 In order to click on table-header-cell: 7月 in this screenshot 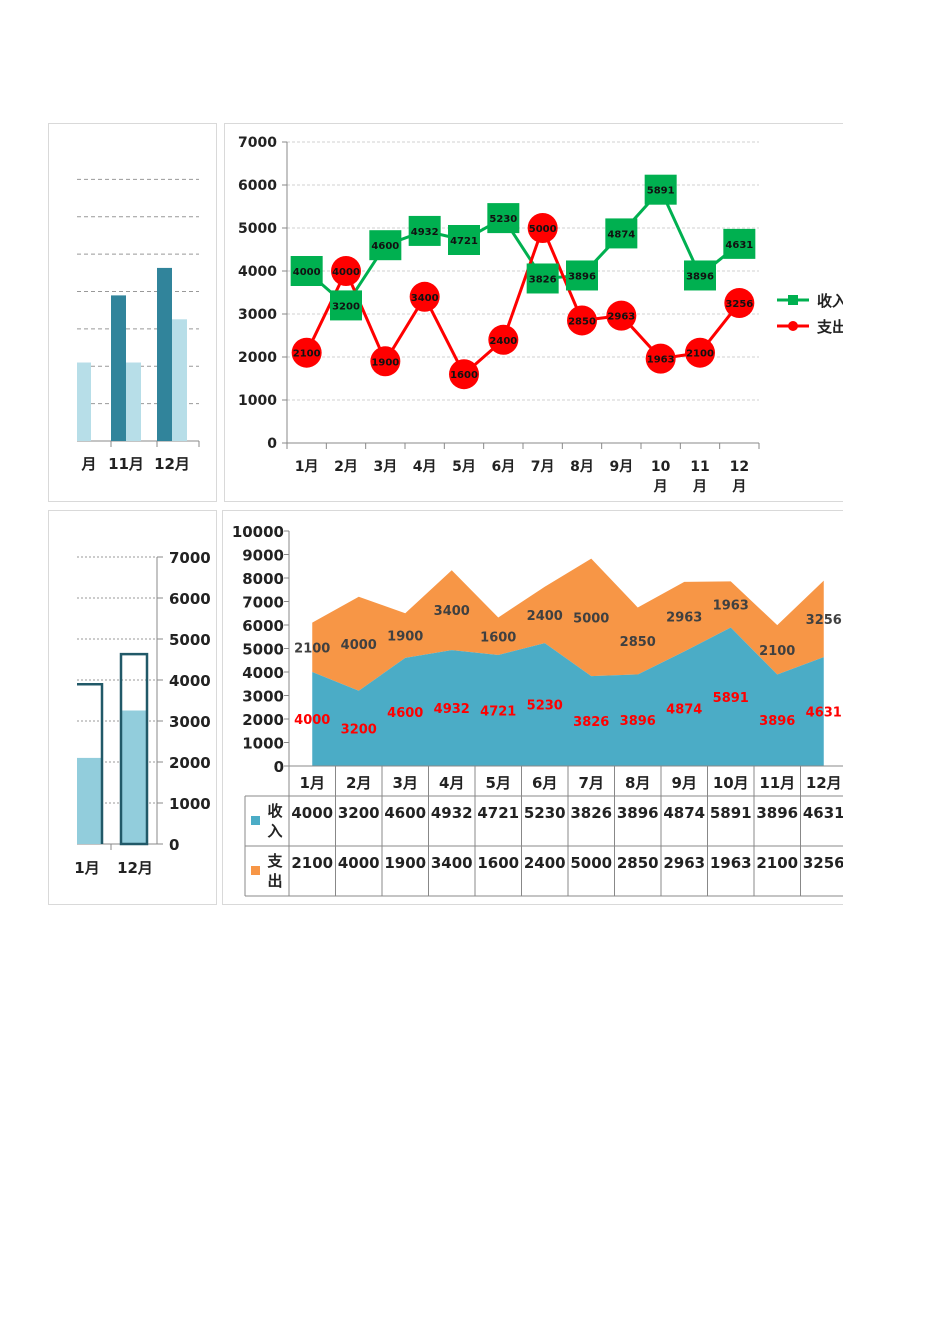, I will do `click(591, 783)`.